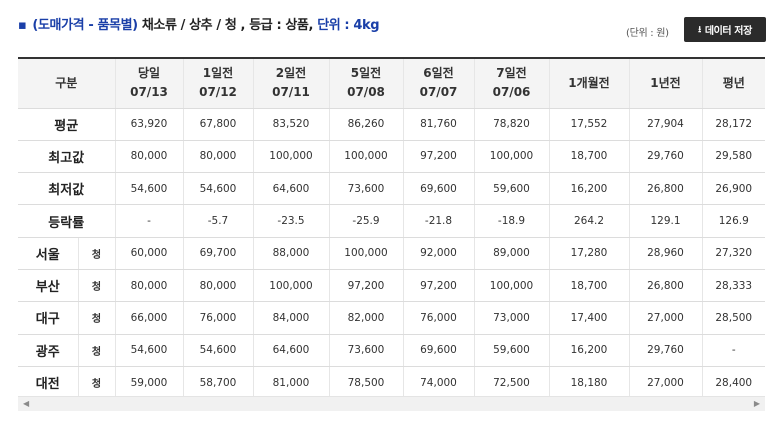  Describe the element at coordinates (733, 189) in the screenshot. I see `table-cell: 26,900` at that location.